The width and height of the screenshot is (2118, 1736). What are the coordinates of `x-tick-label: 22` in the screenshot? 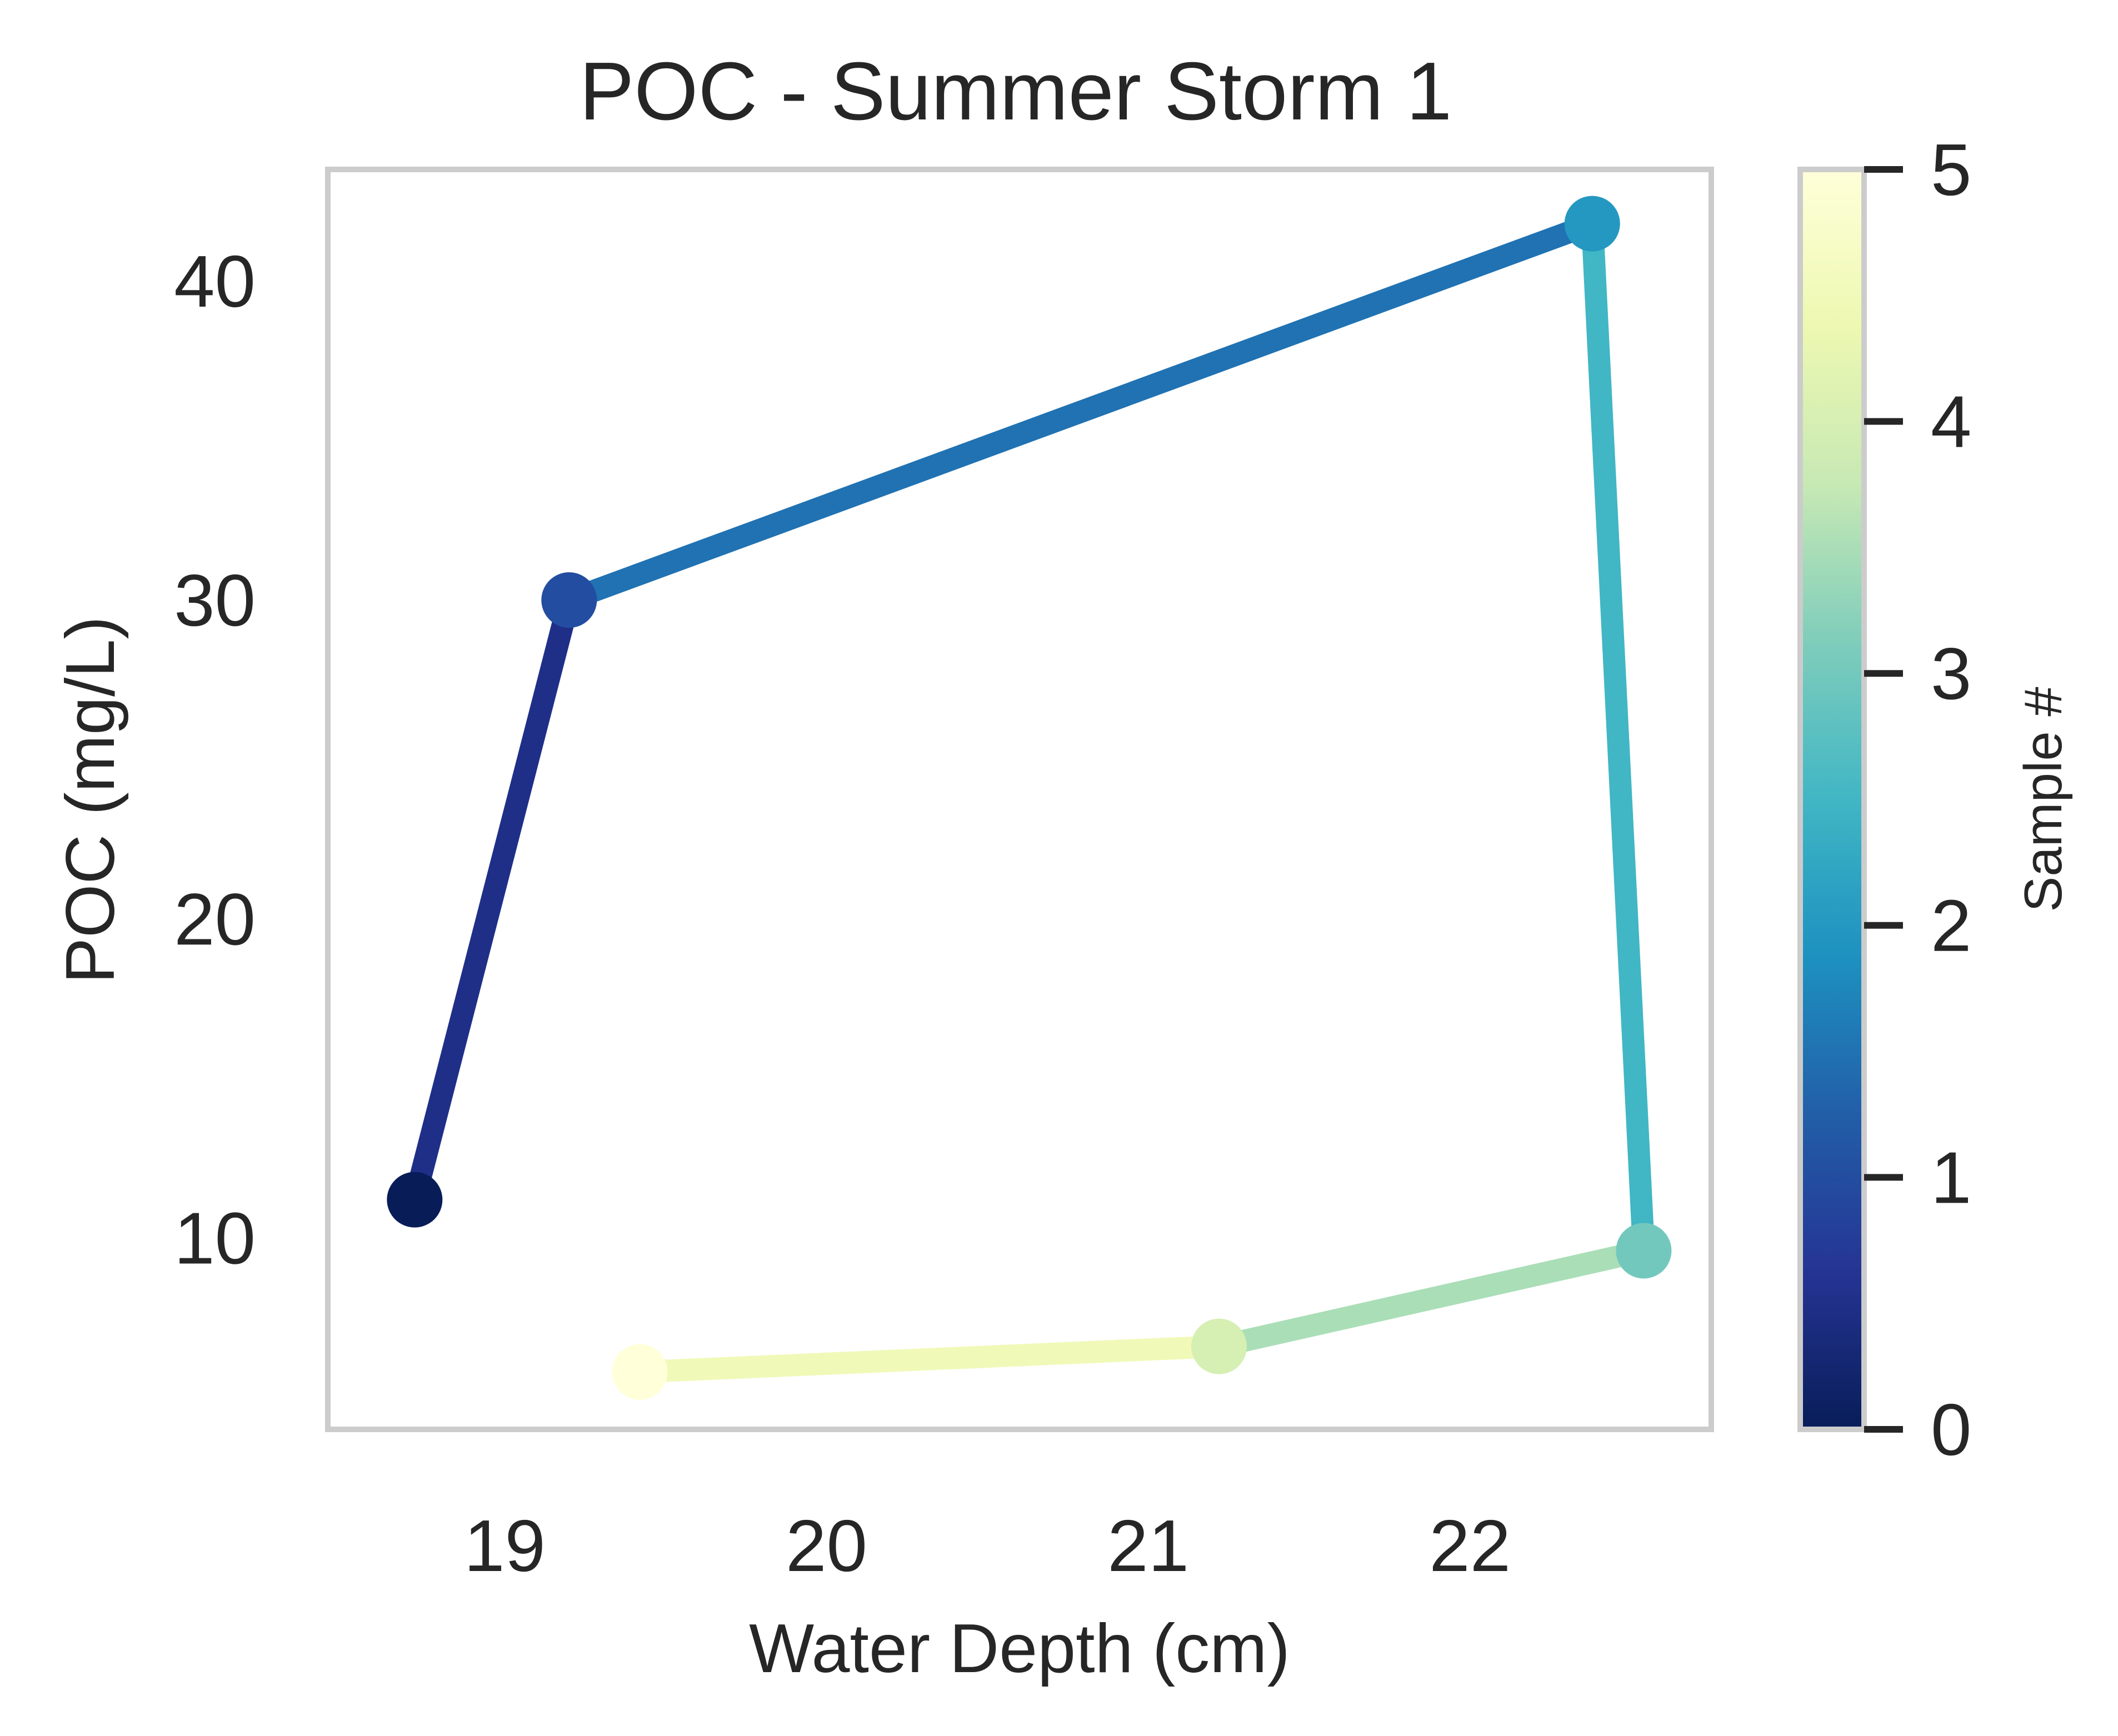 It's located at (1470, 1546).